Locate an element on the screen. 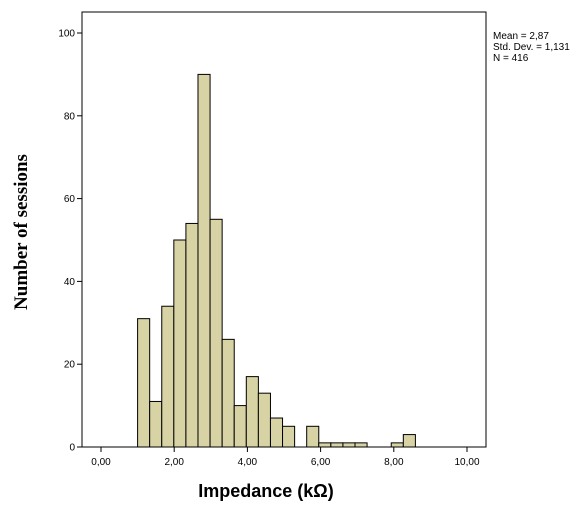 Image resolution: width=580 pixels, height=506 pixels. x-tick-label-4: 8,00 is located at coordinates (394, 462).